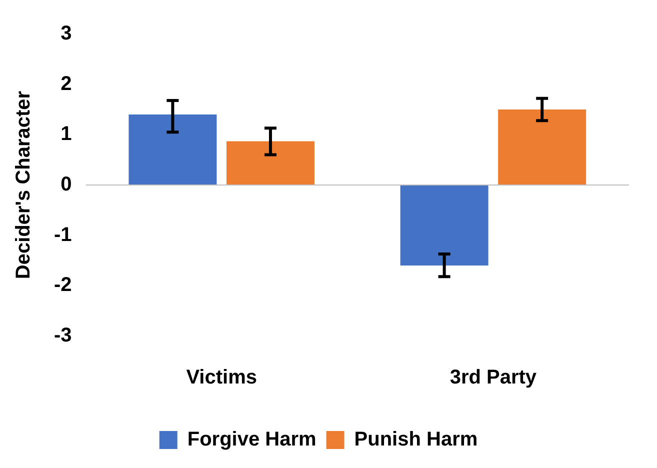 The height and width of the screenshot is (468, 657). What do you see at coordinates (494, 377) in the screenshot?
I see `x-tick-label: 3rd Party` at bounding box center [494, 377].